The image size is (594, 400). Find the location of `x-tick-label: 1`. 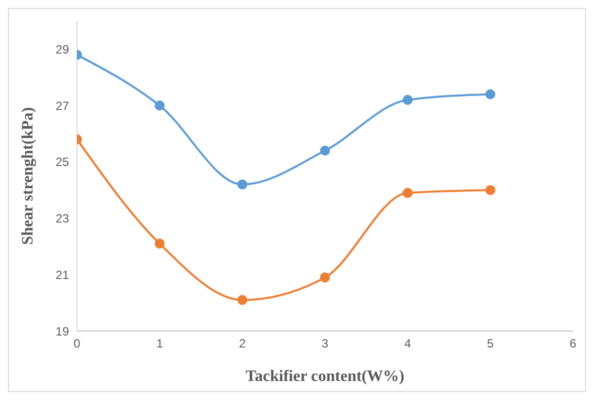

x-tick-label: 1 is located at coordinates (160, 343).